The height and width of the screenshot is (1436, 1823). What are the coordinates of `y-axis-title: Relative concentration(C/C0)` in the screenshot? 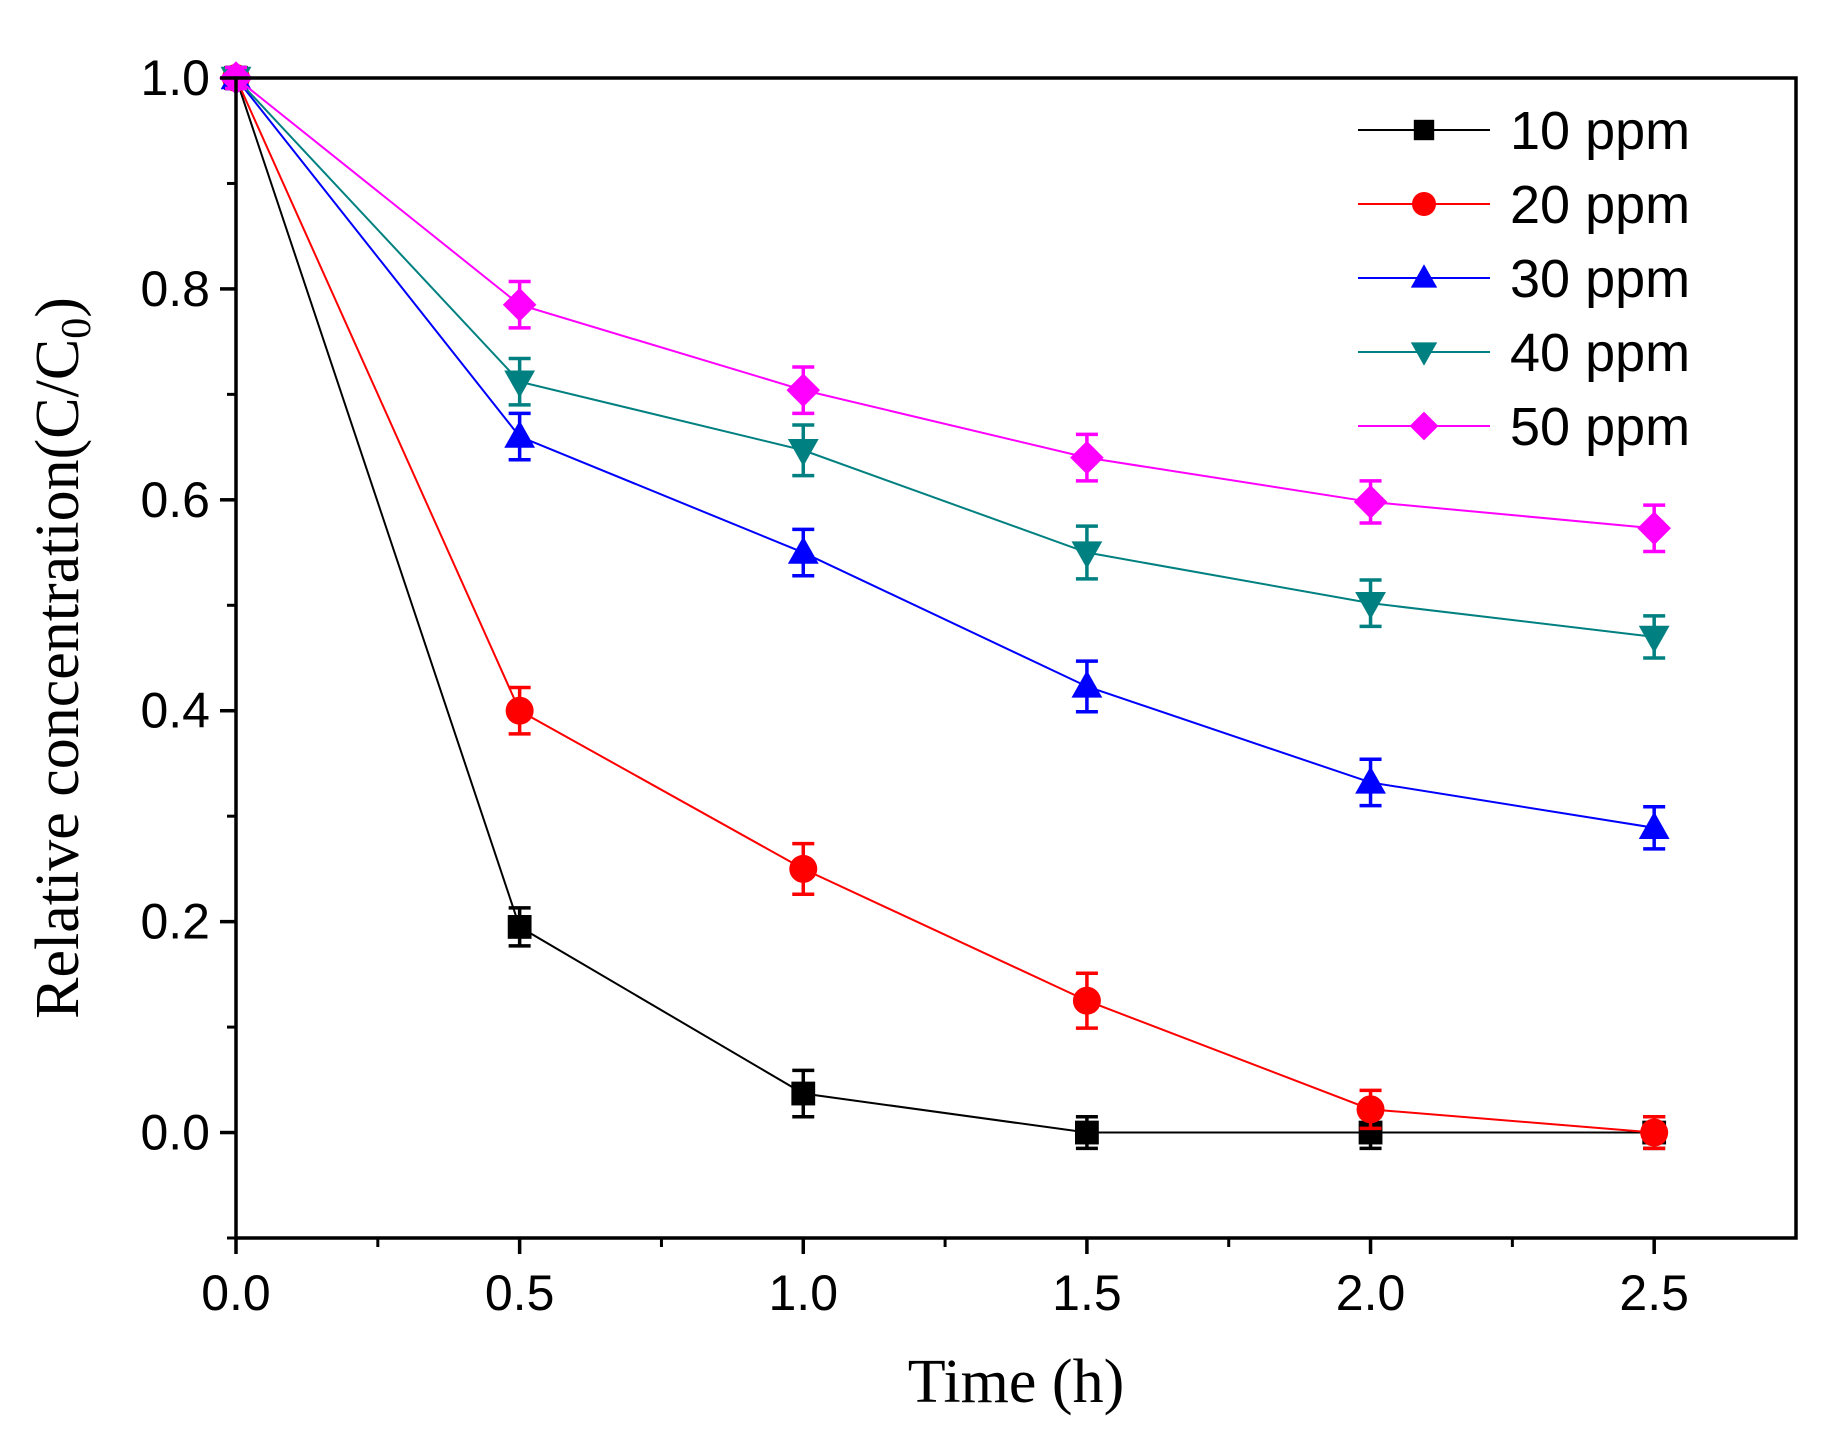 It's located at (62, 658).